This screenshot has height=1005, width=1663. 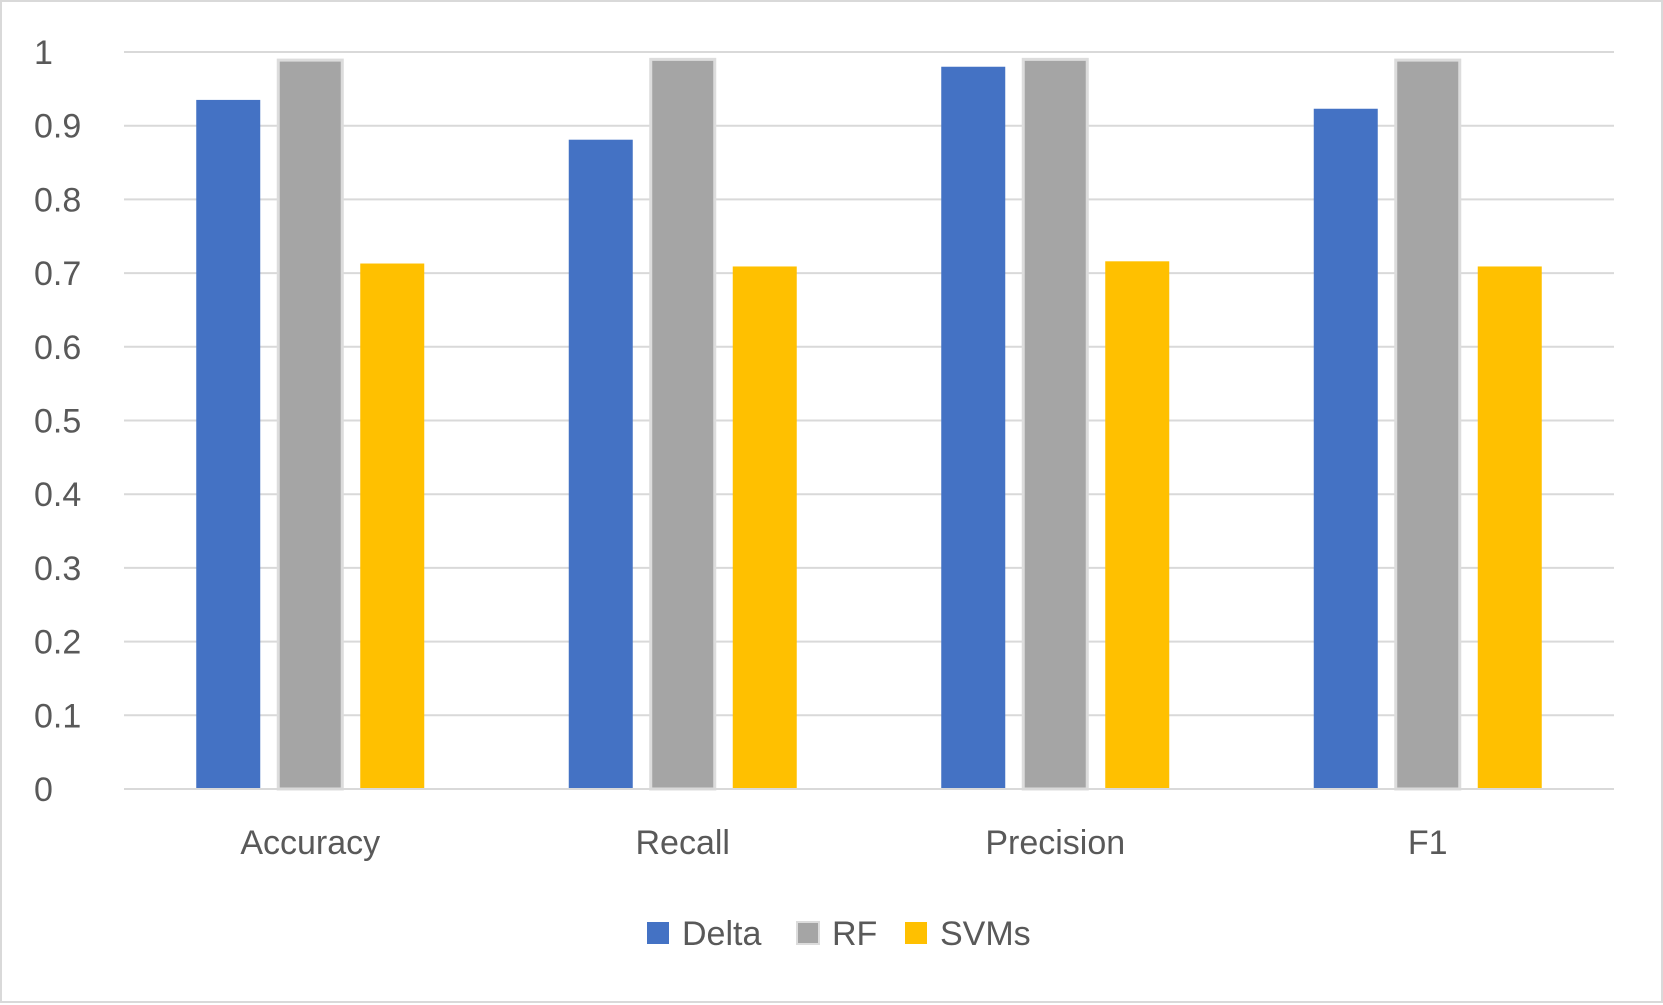 I want to click on y-tick-label: 0.2, so click(x=57, y=643).